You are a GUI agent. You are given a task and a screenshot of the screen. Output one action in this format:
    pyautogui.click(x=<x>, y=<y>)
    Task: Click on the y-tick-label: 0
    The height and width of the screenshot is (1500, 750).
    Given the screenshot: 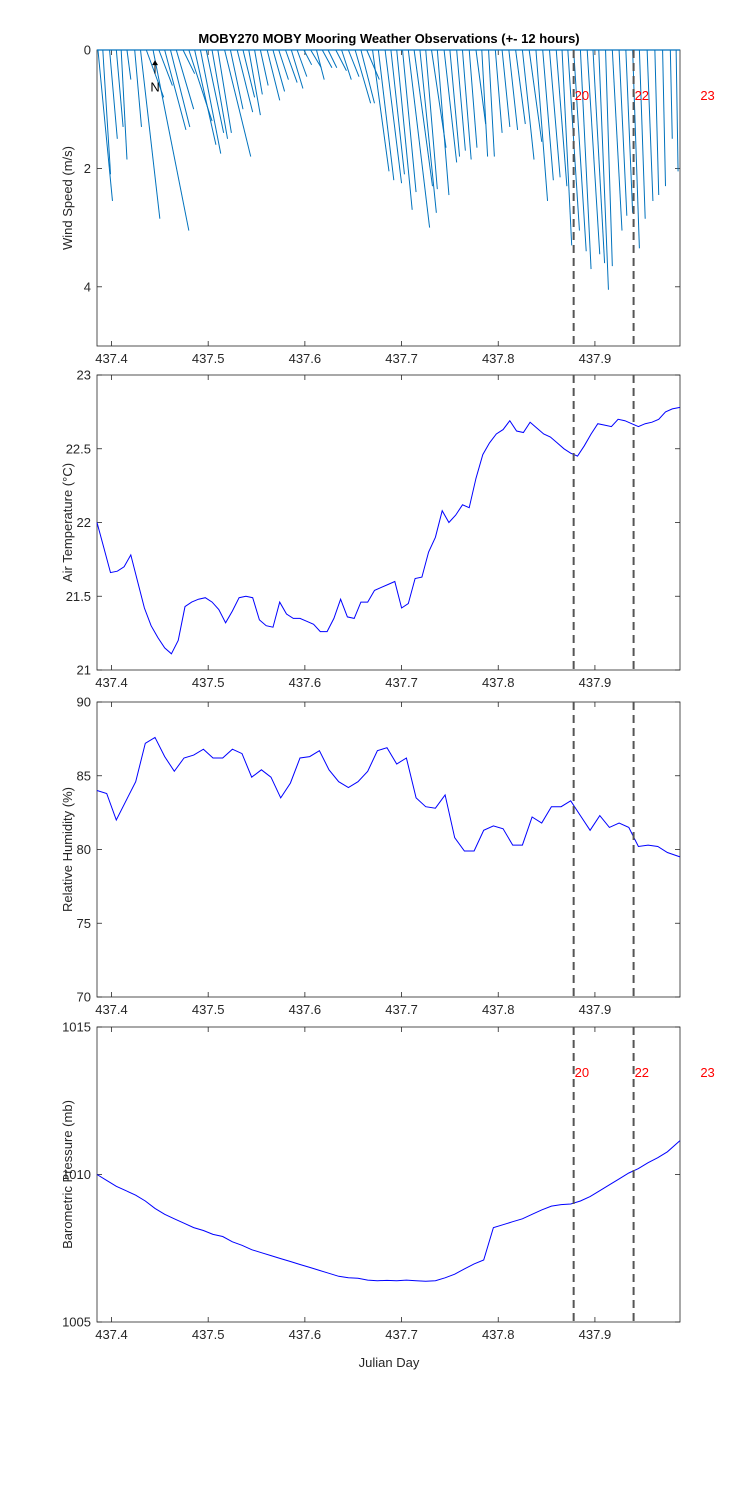 What is the action you would take?
    pyautogui.click(x=87, y=50)
    